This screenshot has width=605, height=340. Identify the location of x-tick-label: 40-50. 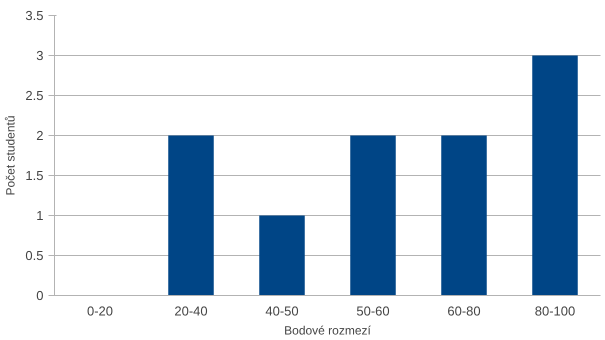
(282, 311).